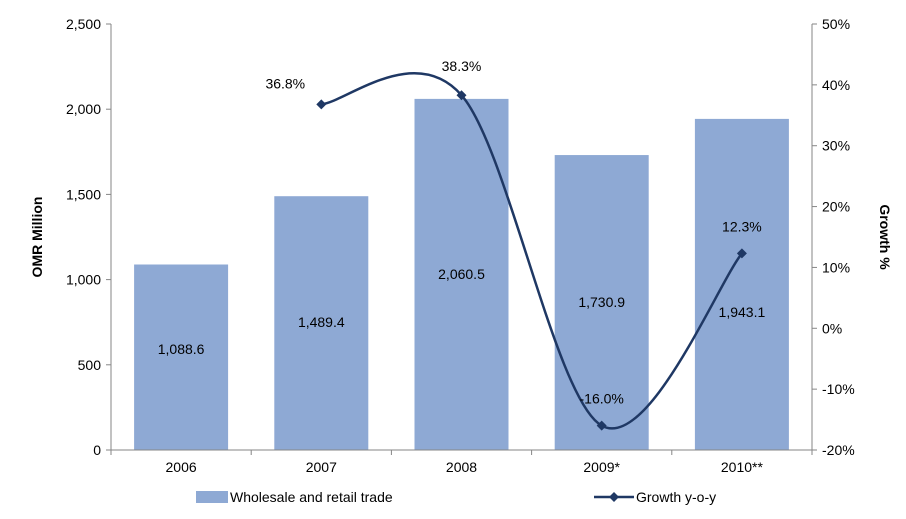 The height and width of the screenshot is (519, 906). What do you see at coordinates (461, 95) in the screenshot?
I see `growth-marker-2008` at bounding box center [461, 95].